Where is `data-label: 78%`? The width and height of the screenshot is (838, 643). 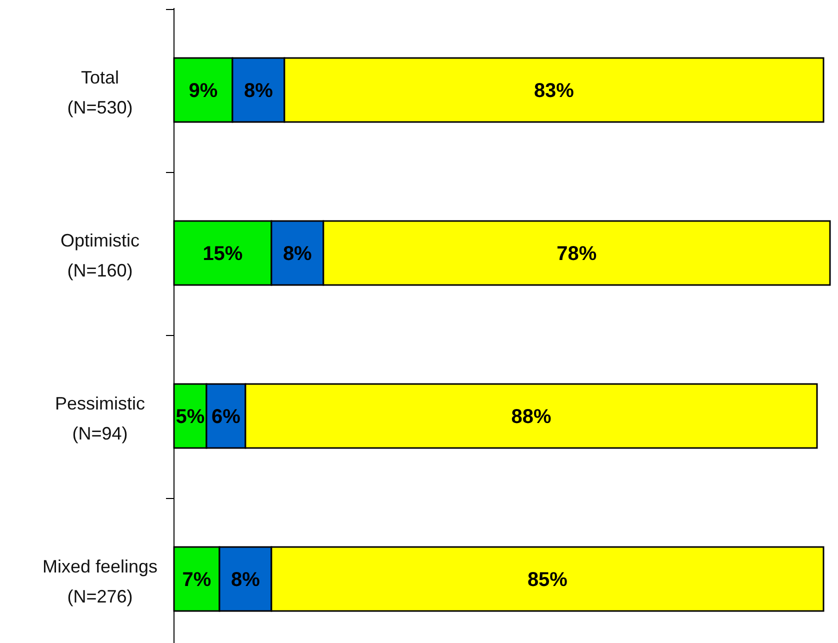 data-label: 78% is located at coordinates (576, 254).